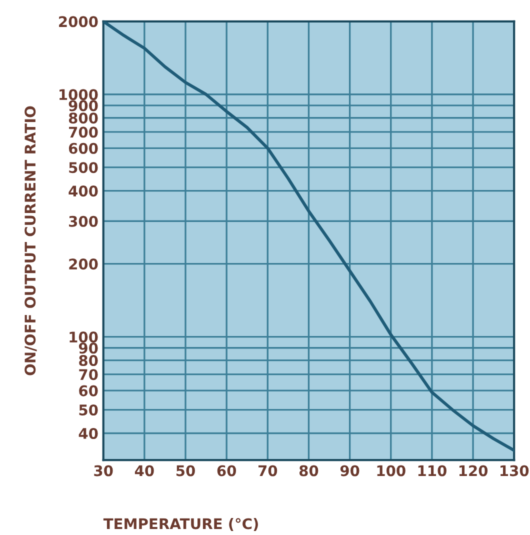 This screenshot has width=530, height=535. Describe the element at coordinates (103, 470) in the screenshot. I see `x-tick-label: 30` at that location.